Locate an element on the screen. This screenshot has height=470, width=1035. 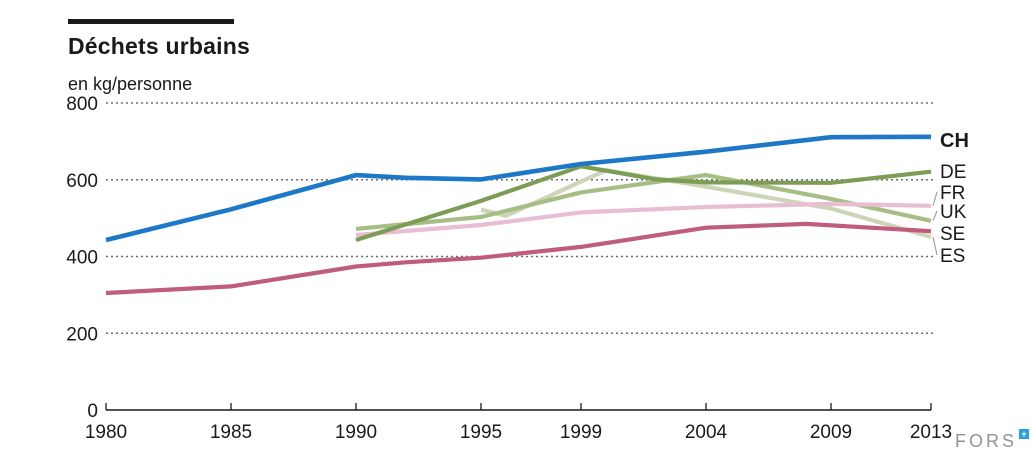
chart-title: Déchets urbains is located at coordinates (159, 46).